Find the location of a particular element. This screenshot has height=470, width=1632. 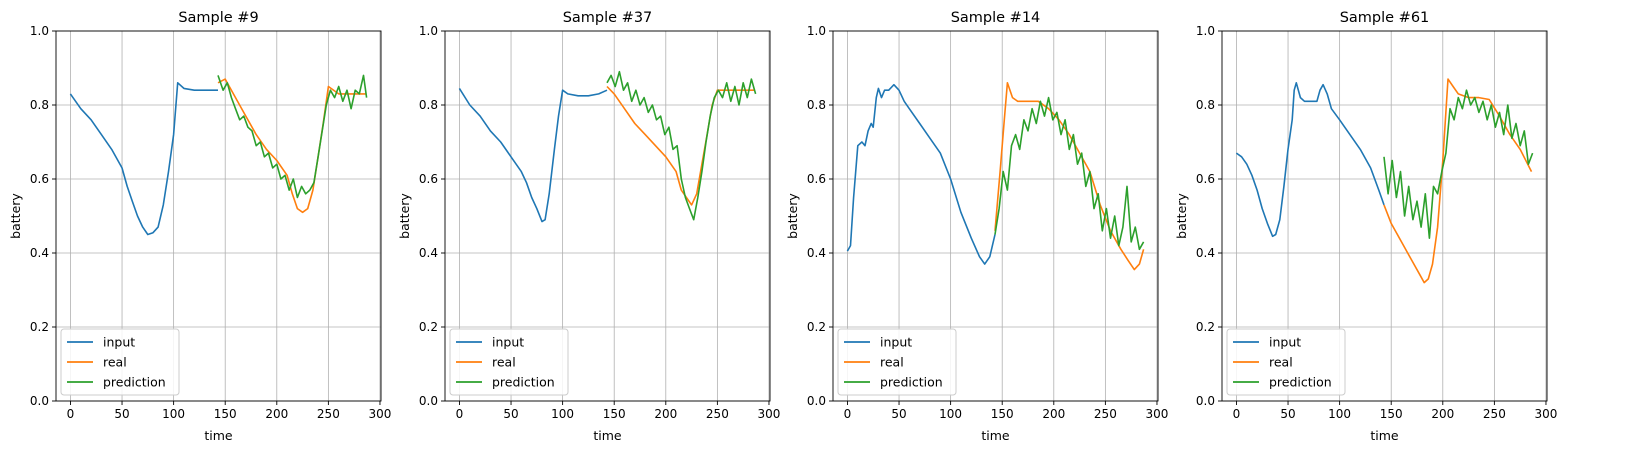

chart-title: Sample #37 is located at coordinates (608, 18).